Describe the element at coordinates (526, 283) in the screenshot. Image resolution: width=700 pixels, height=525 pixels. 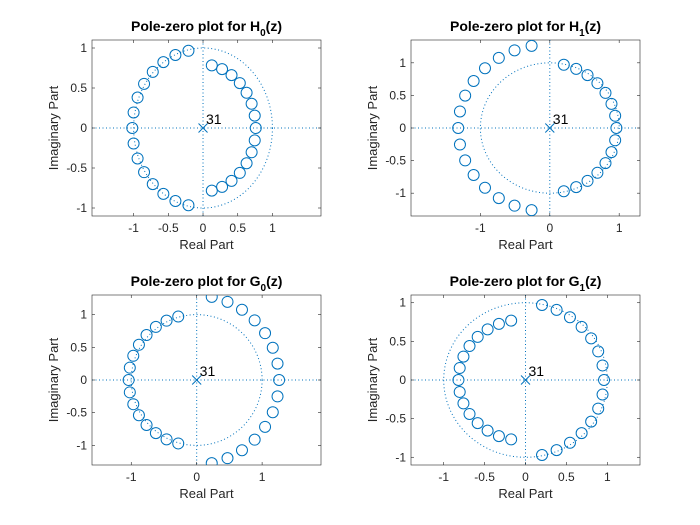
I see `subplot-title: Pole-zero plot for G1(z)` at that location.